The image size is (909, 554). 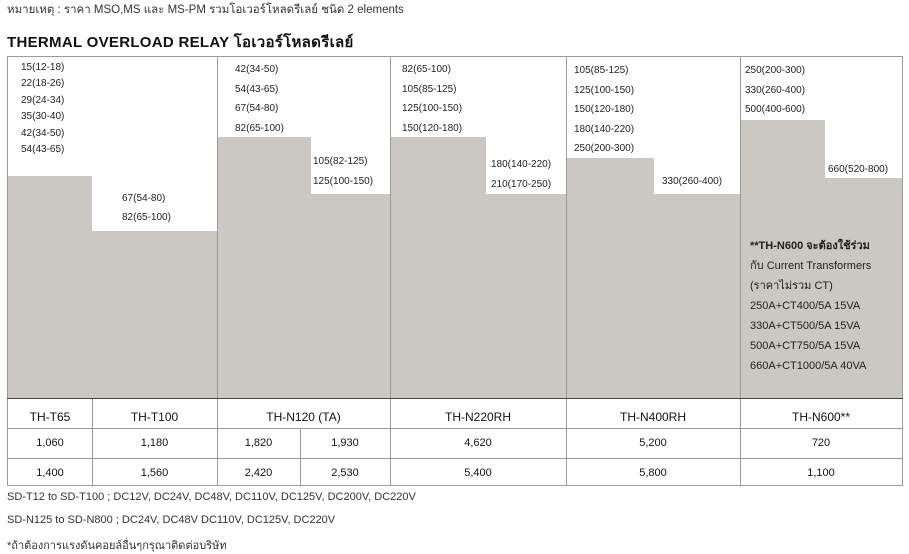 What do you see at coordinates (697, 296) in the screenshot?
I see `image-th-n400-right` at bounding box center [697, 296].